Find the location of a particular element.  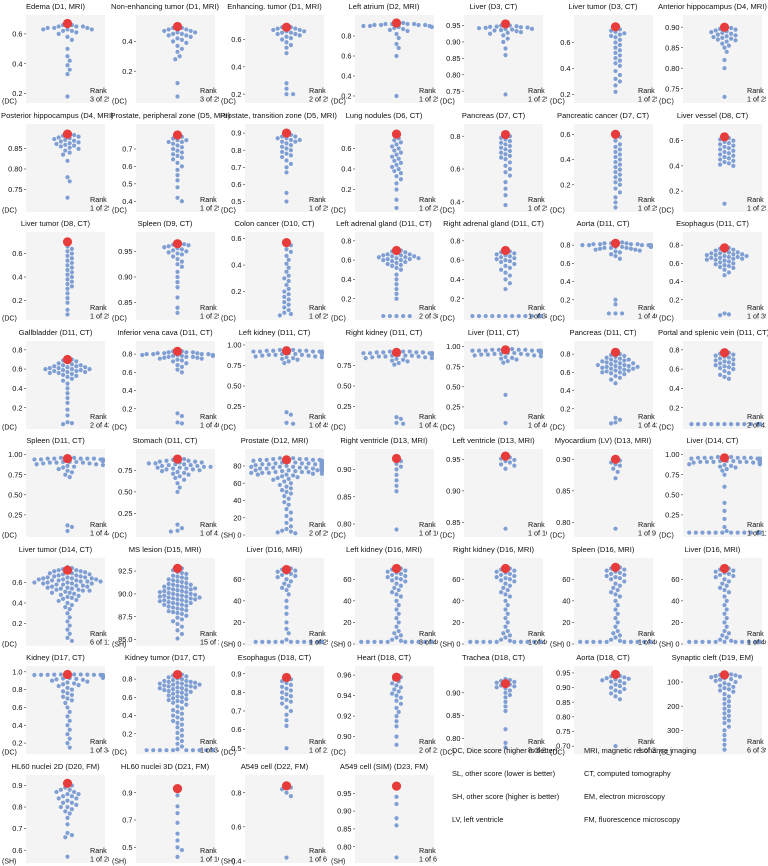

y-tick-label: 0.85 is located at coordinates (453, 58).